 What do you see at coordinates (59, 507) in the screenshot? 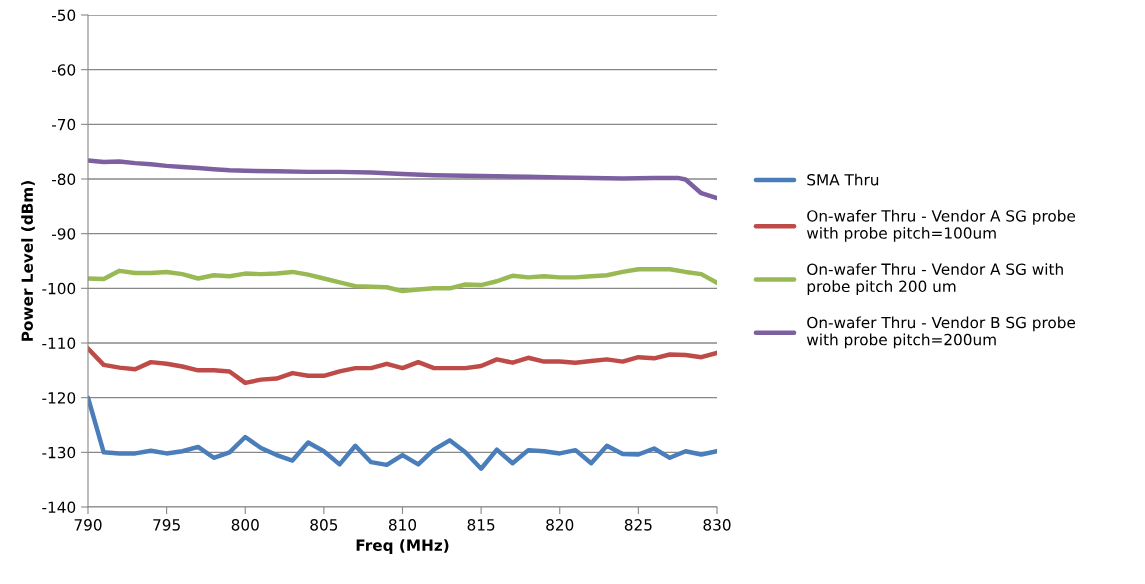
I see `y-tick-label: -140` at bounding box center [59, 507].